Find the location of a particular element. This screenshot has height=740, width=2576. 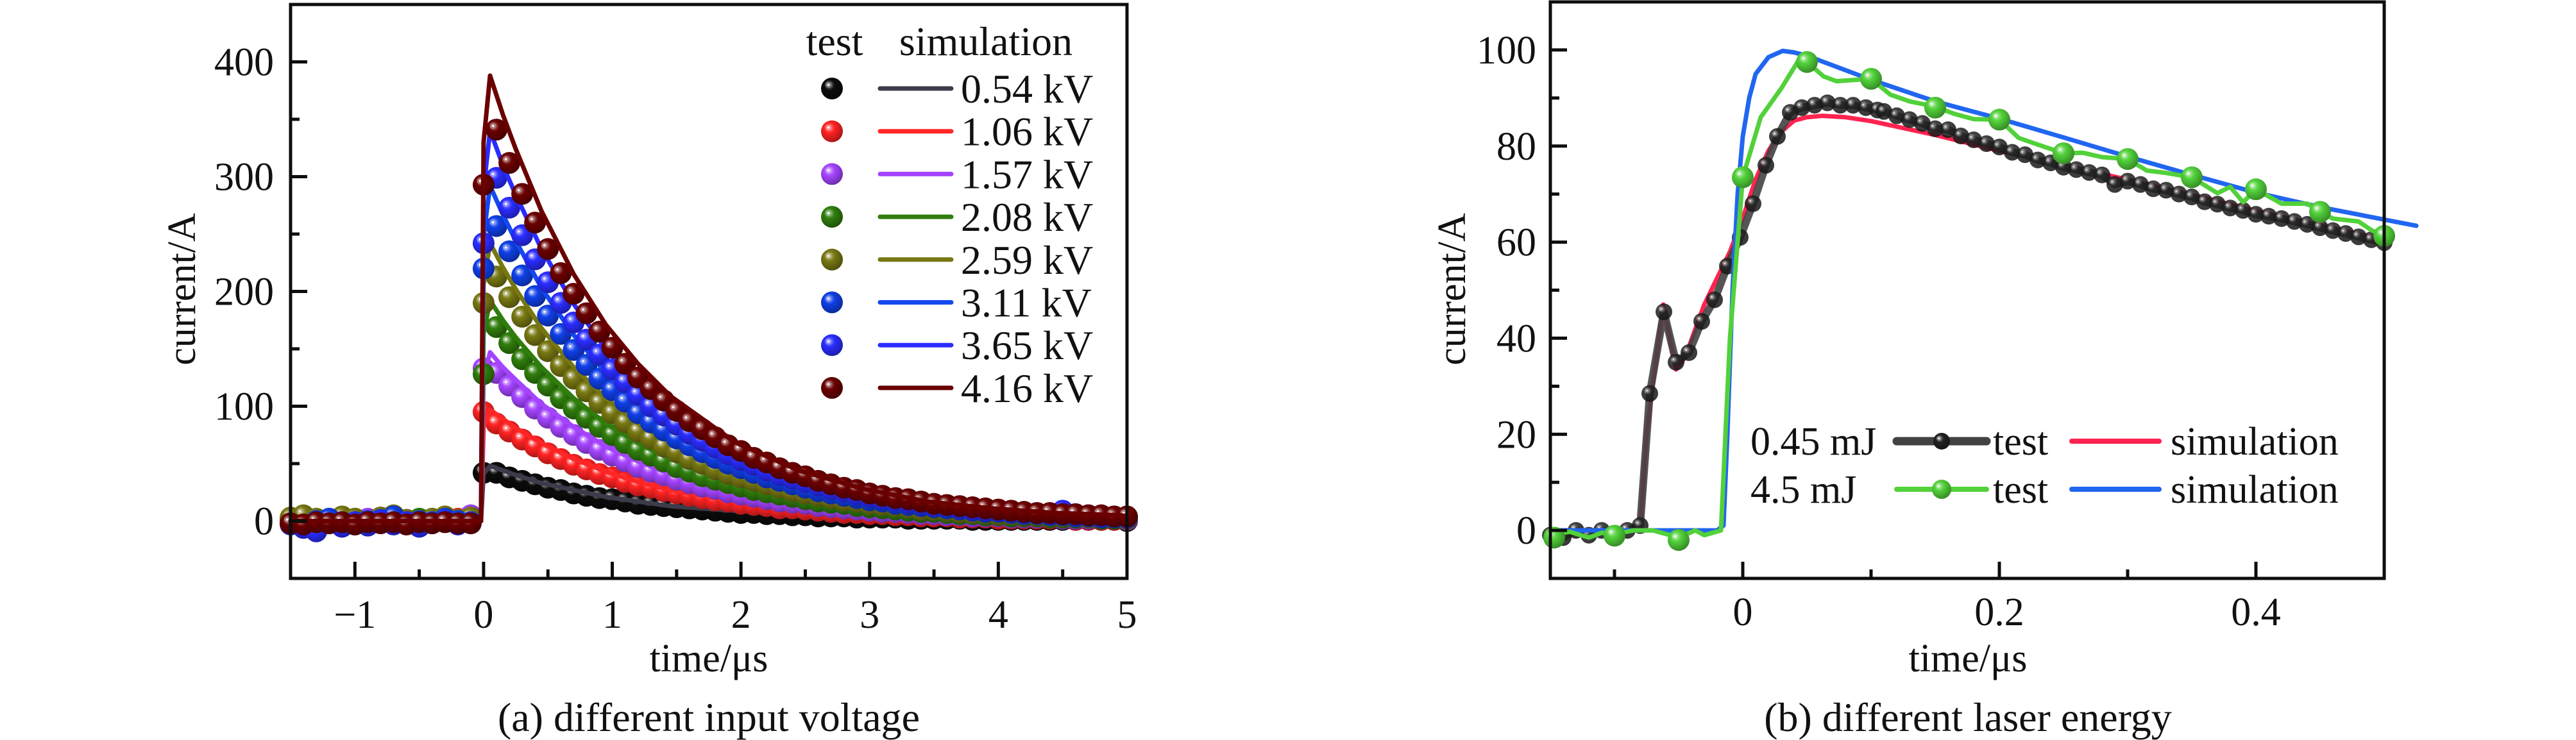

legend-entry: 0.45 mJ test simulation is located at coordinates (2044, 442).